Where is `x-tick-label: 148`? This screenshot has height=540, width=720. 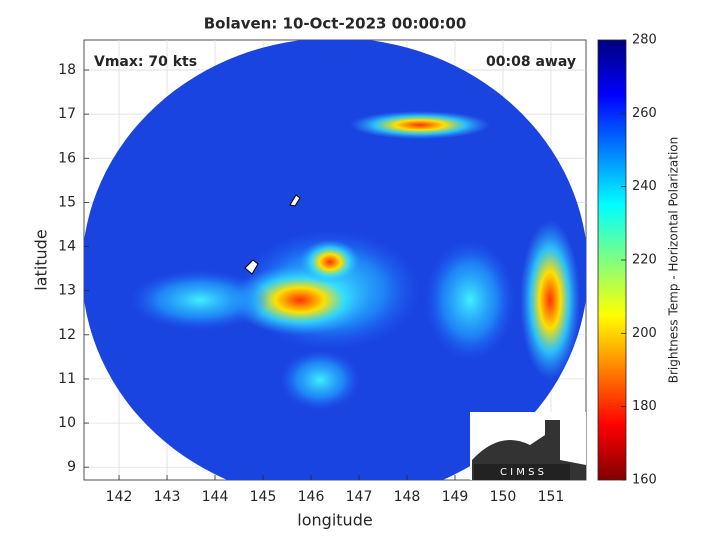 x-tick-label: 148 is located at coordinates (407, 497).